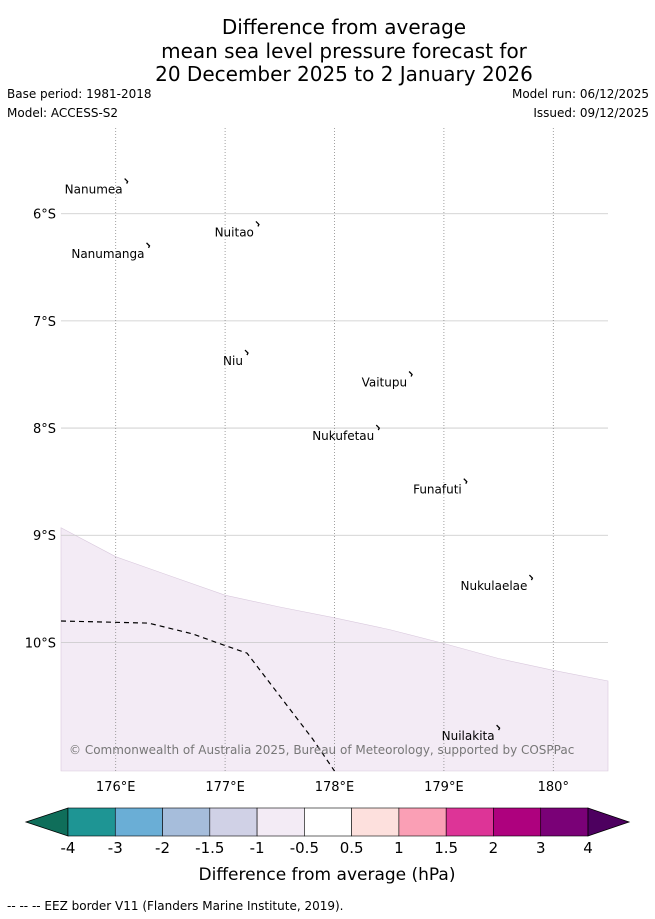  Describe the element at coordinates (343, 436) in the screenshot. I see `island-label-nukufetau: Nukufetau` at that location.